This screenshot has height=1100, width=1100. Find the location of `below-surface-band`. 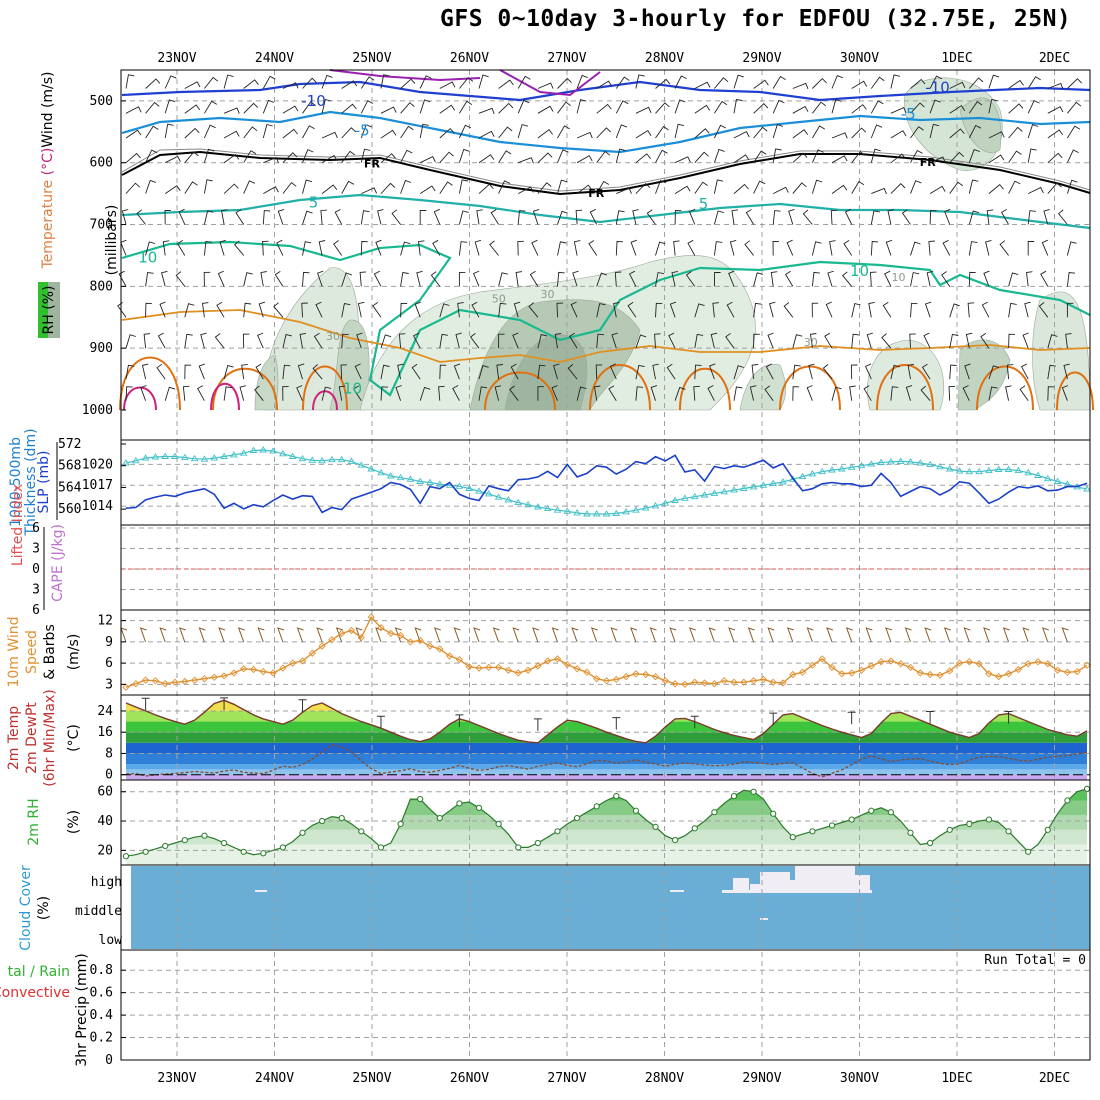

below-surface-band is located at coordinates (605, 425).